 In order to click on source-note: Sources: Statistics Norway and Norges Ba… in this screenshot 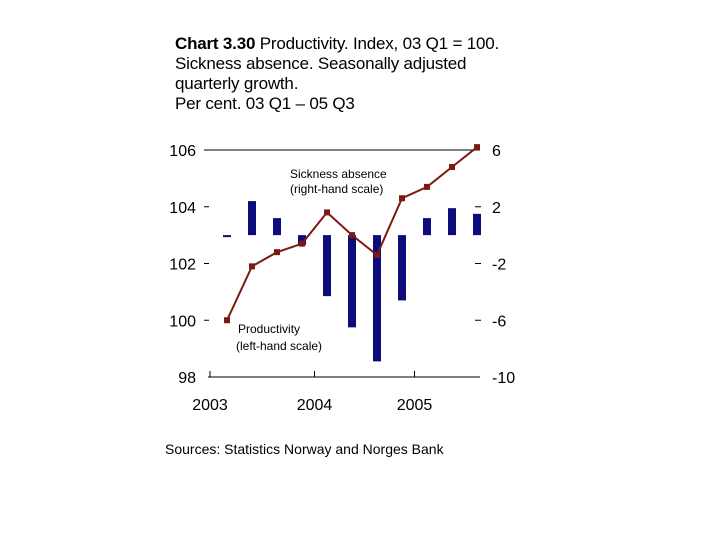, I will do `click(304, 449)`.